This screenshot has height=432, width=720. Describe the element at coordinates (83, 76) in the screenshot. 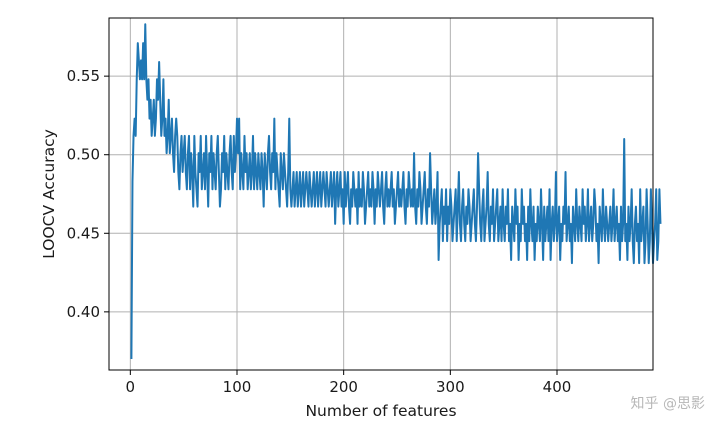

I see `y-tick-label: 0.55` at that location.